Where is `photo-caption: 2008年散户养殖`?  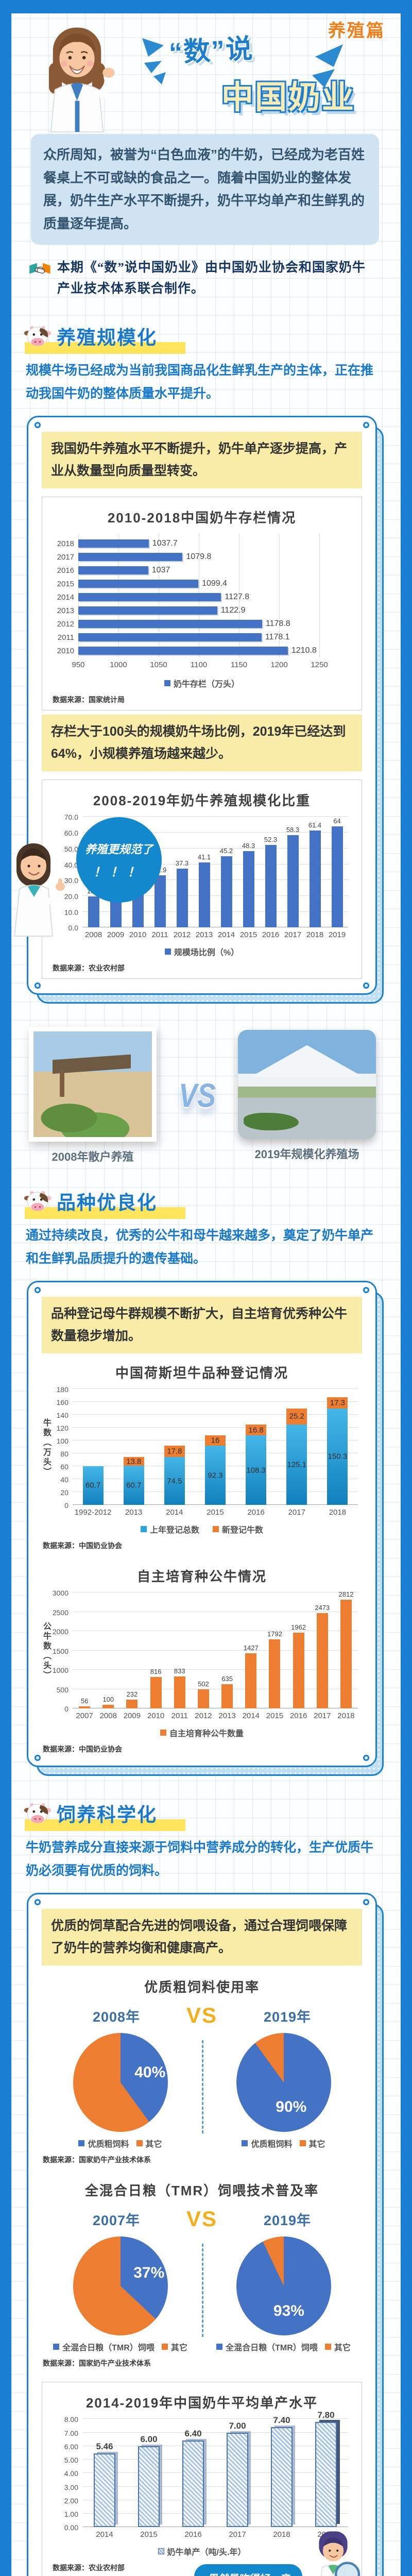 photo-caption: 2008年散户养殖 is located at coordinates (93, 1157).